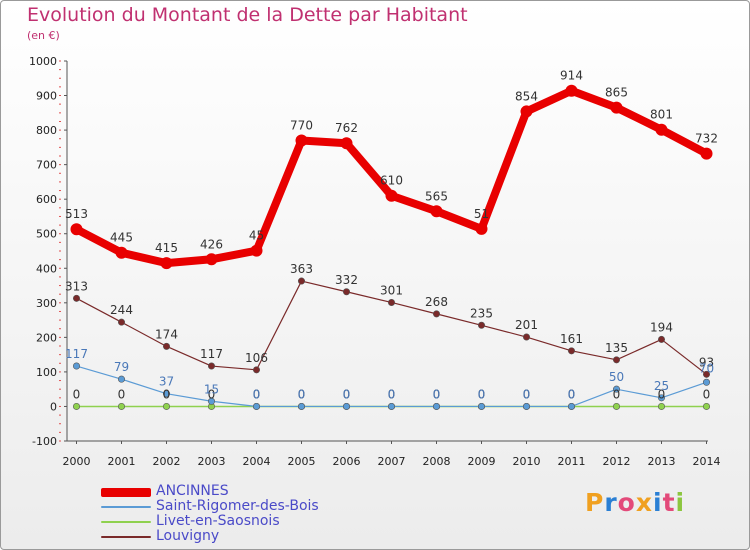 The width and height of the screenshot is (750, 550). I want to click on data-label: 51, so click(481, 214).